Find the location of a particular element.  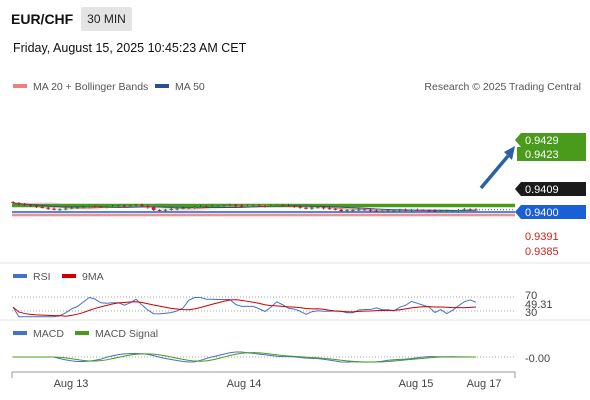

rsi-legend-swatch is located at coordinates (20, 276).